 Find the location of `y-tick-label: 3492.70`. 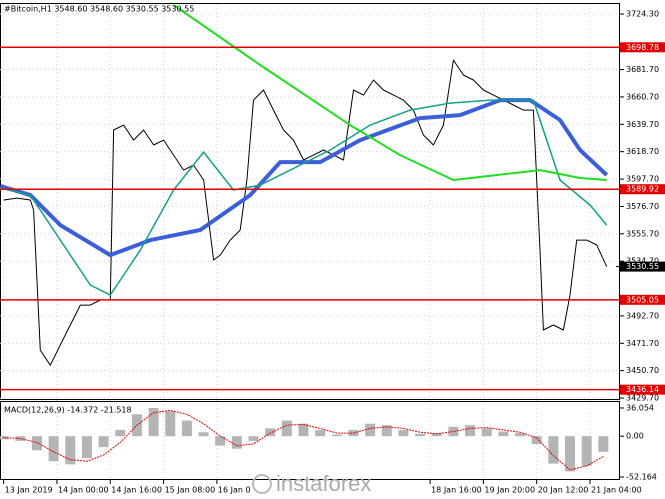

y-tick-label: 3492.70 is located at coordinates (642, 315).